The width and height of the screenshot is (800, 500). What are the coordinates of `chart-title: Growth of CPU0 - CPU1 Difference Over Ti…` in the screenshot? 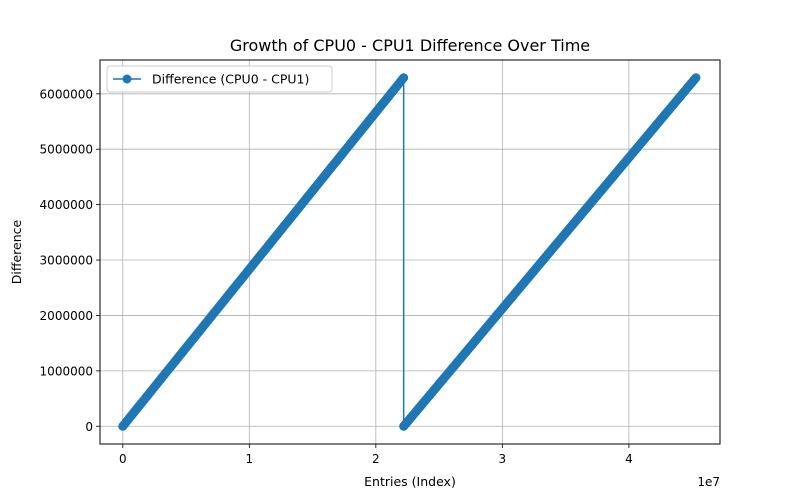 It's located at (410, 45).